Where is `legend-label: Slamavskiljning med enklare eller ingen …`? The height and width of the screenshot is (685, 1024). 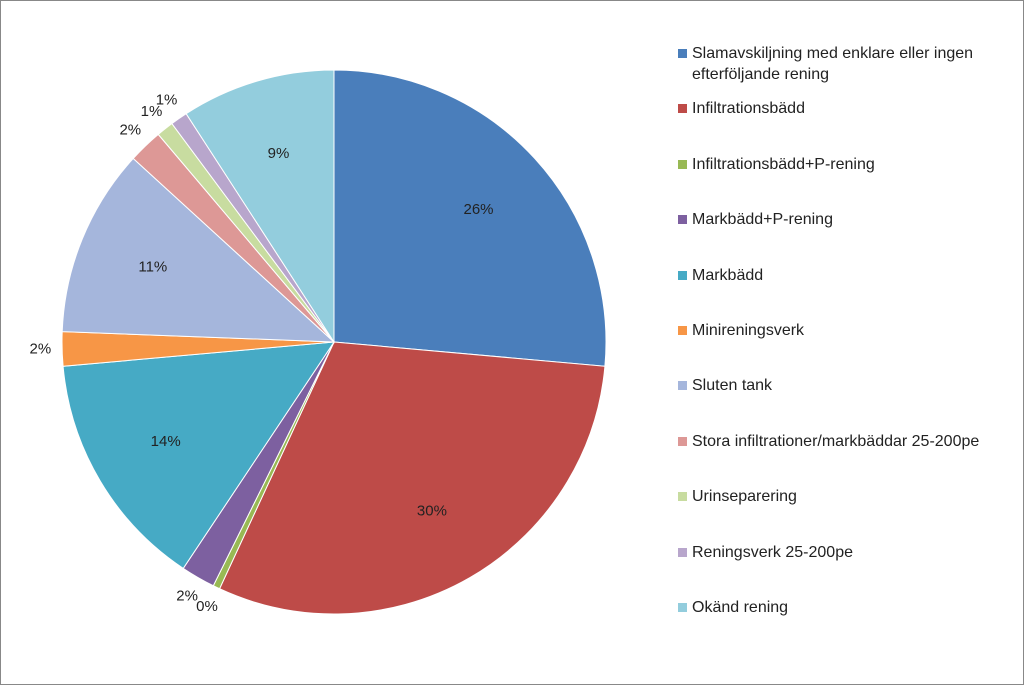
legend-label: Slamavskiljning med enklare eller ingen … is located at coordinates (833, 64).